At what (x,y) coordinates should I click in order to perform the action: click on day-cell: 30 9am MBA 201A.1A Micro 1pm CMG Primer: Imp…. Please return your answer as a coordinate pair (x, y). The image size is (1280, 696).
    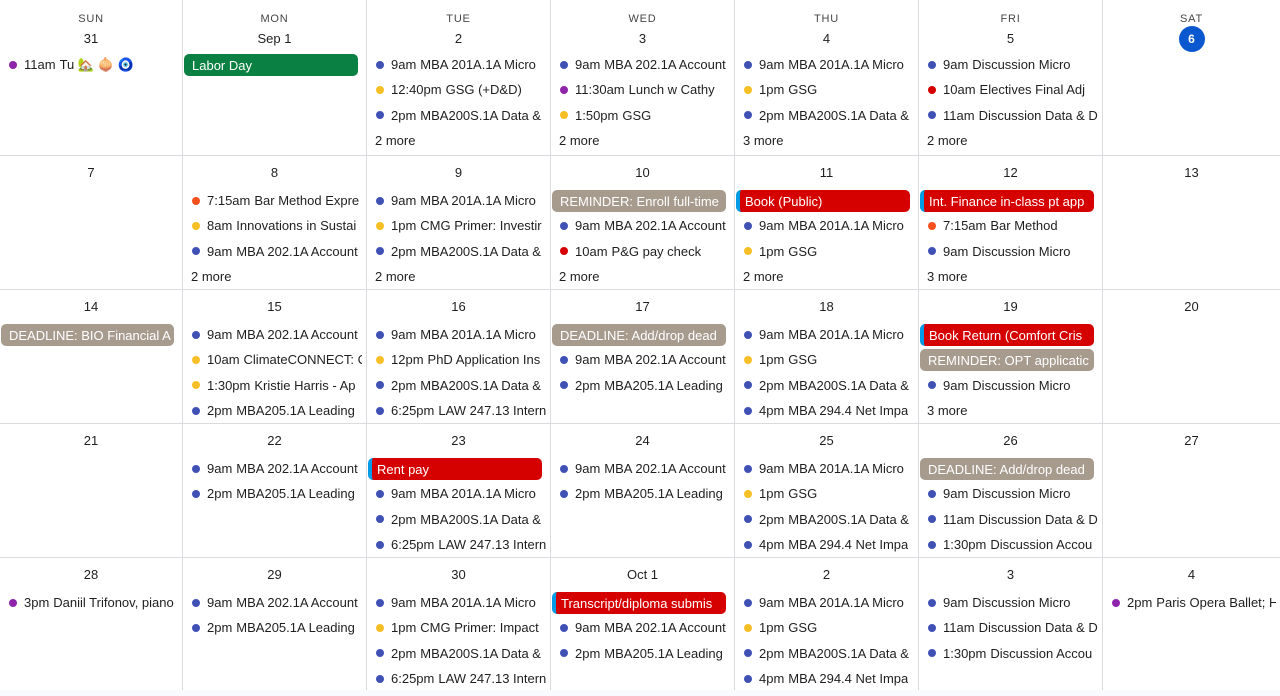
    Looking at the image, I should click on (459, 624).